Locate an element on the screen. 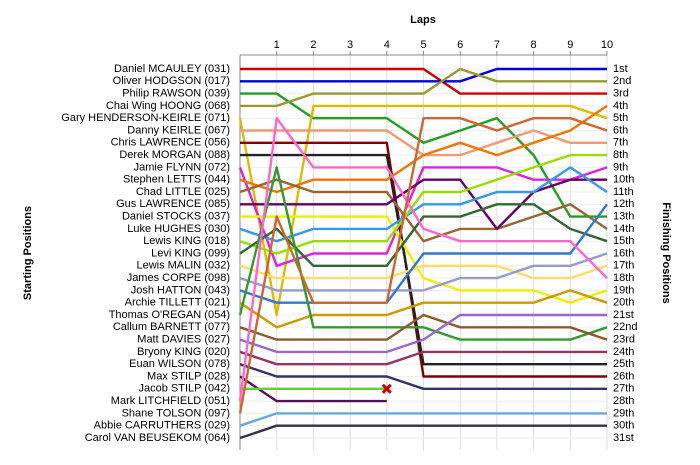 The height and width of the screenshot is (465, 700). x-tick-label: 1 is located at coordinates (277, 45).